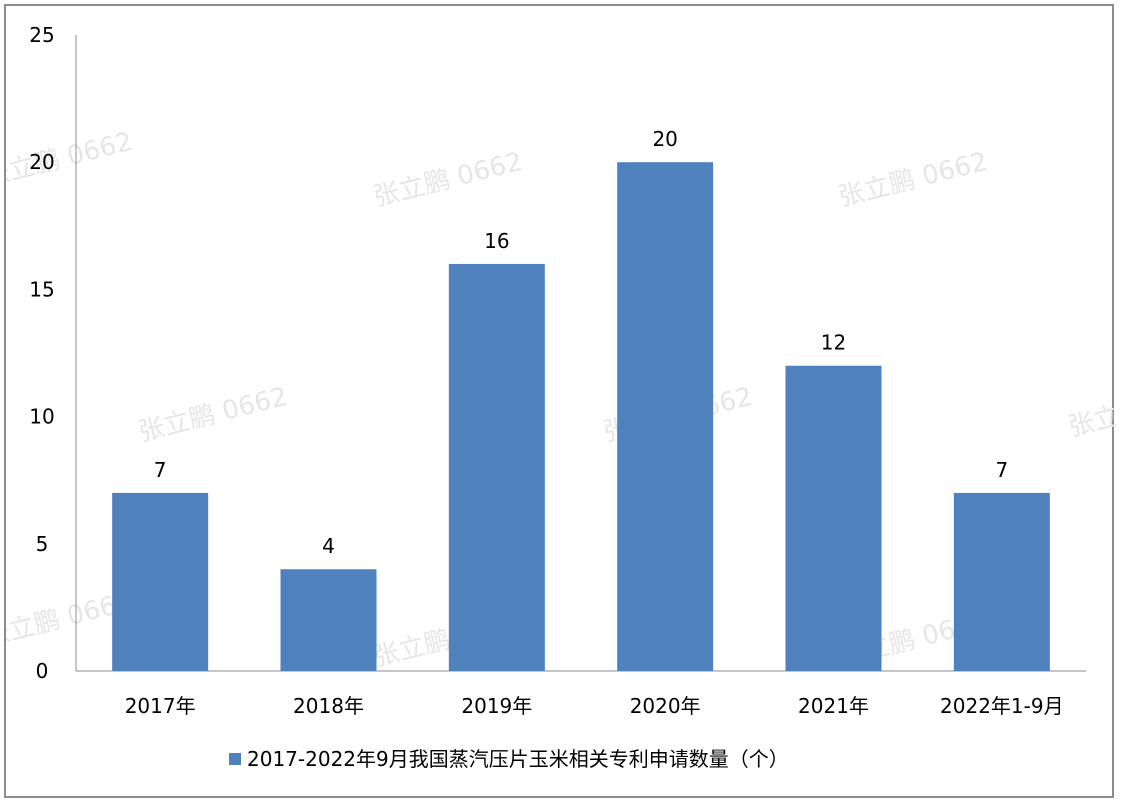 Image resolution: width=1126 pixels, height=810 pixels. I want to click on y-tick-label: 20, so click(41, 162).